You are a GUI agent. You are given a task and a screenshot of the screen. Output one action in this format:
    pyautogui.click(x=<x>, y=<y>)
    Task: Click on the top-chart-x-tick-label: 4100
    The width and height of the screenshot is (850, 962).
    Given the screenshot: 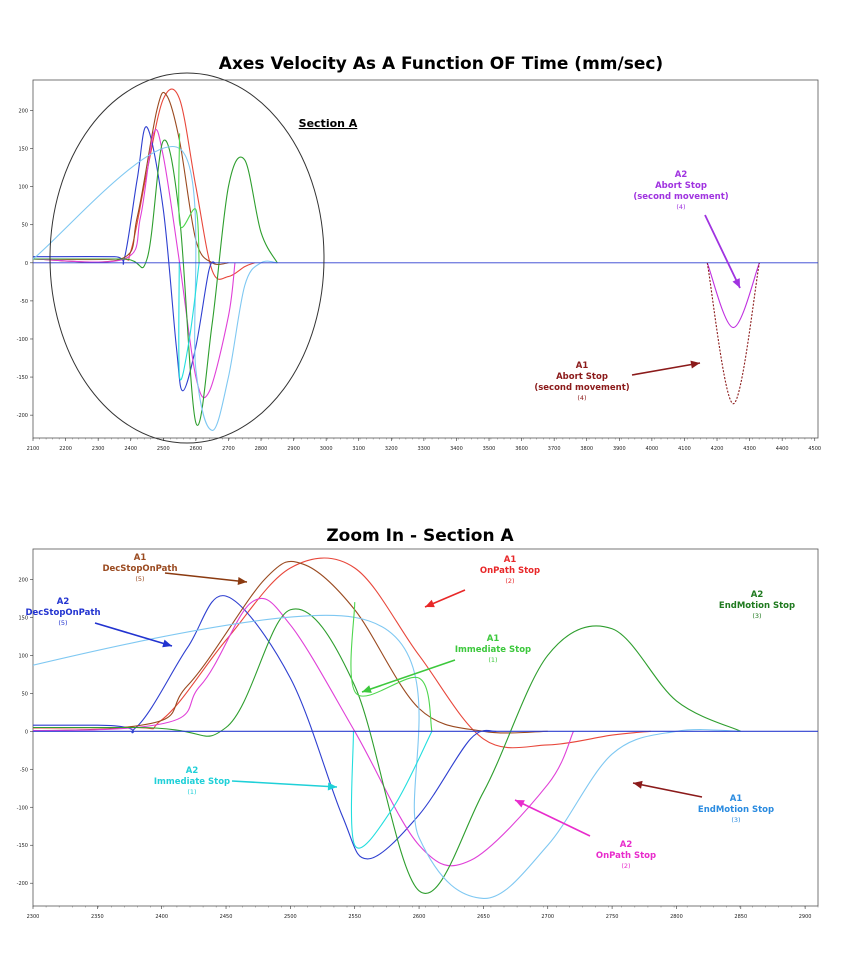 What is the action you would take?
    pyautogui.click(x=684, y=449)
    